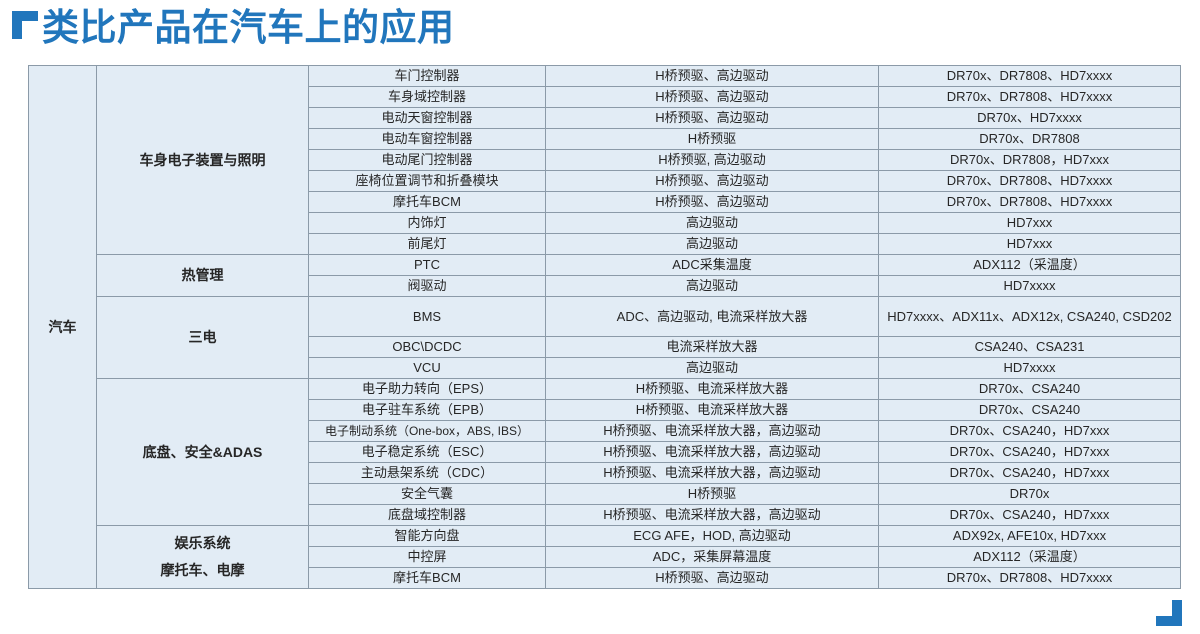  I want to click on corner-bracket-bottom-vertical, so click(1177, 613).